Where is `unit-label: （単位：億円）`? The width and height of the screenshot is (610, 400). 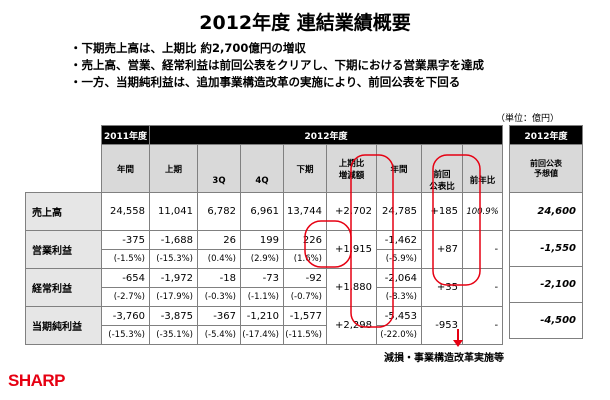
unit-label: （単位：億円） is located at coordinates (528, 119).